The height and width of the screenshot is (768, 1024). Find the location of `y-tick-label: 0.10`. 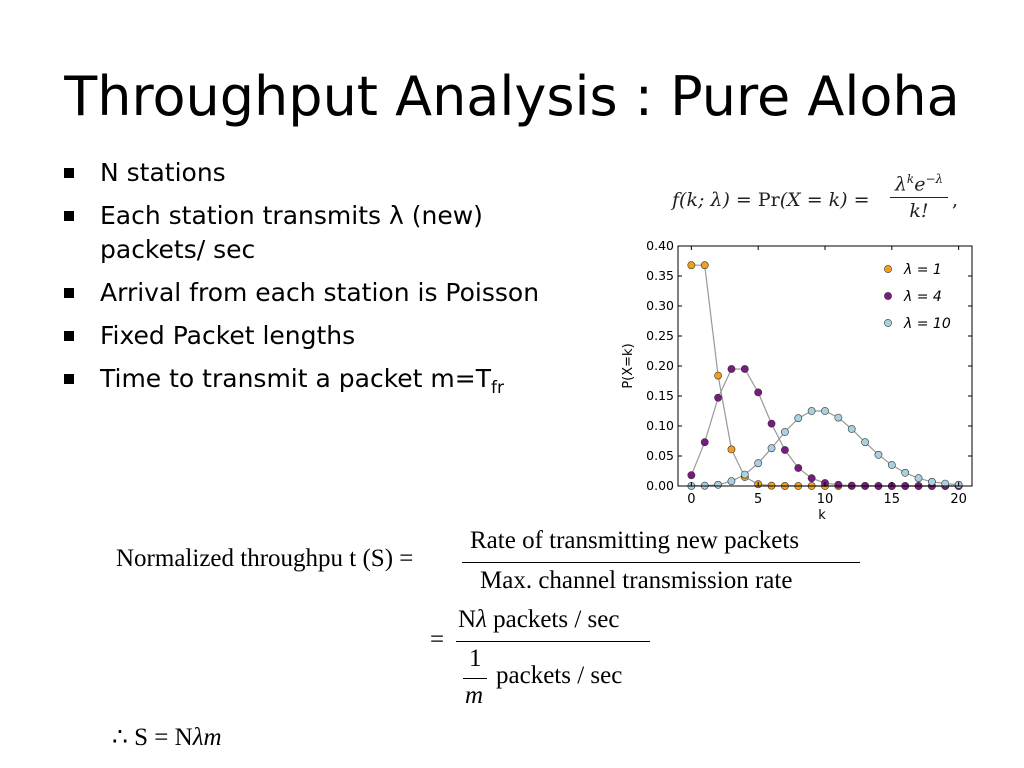

y-tick-label: 0.10 is located at coordinates (660, 425).